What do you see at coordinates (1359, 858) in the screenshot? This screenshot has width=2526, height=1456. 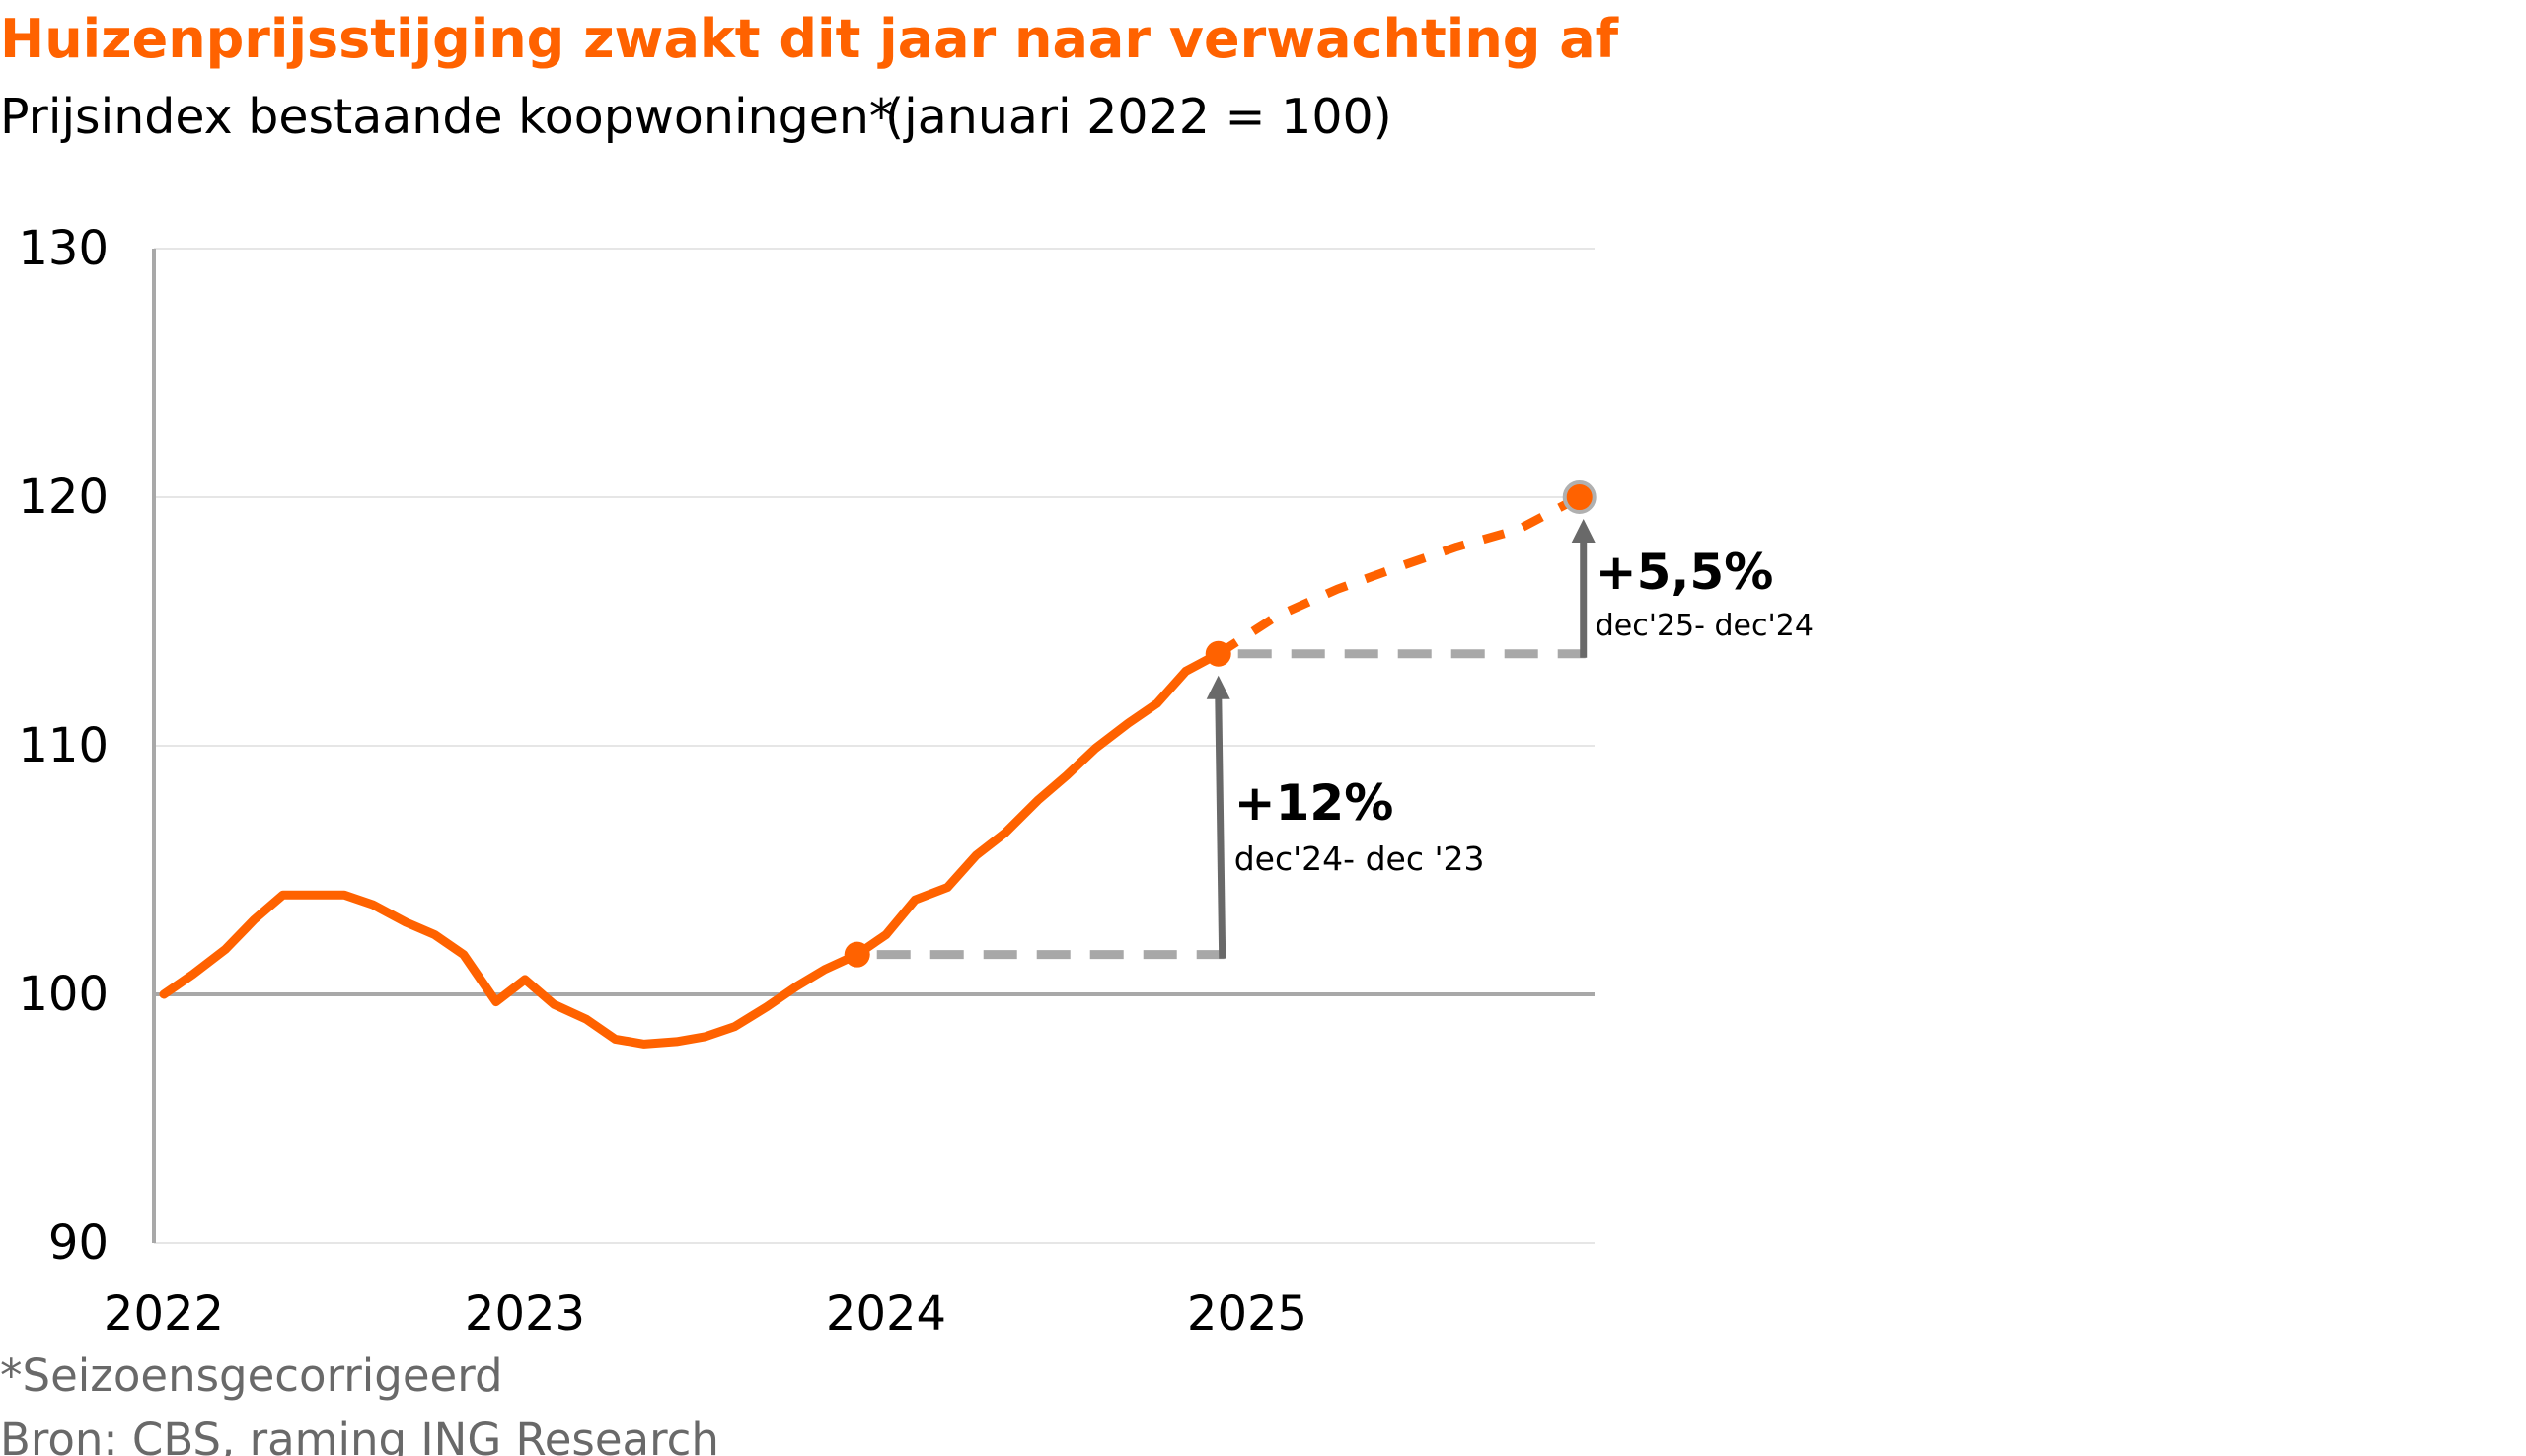 I see `annotation-label-12: dec'24- dec '23` at bounding box center [1359, 858].